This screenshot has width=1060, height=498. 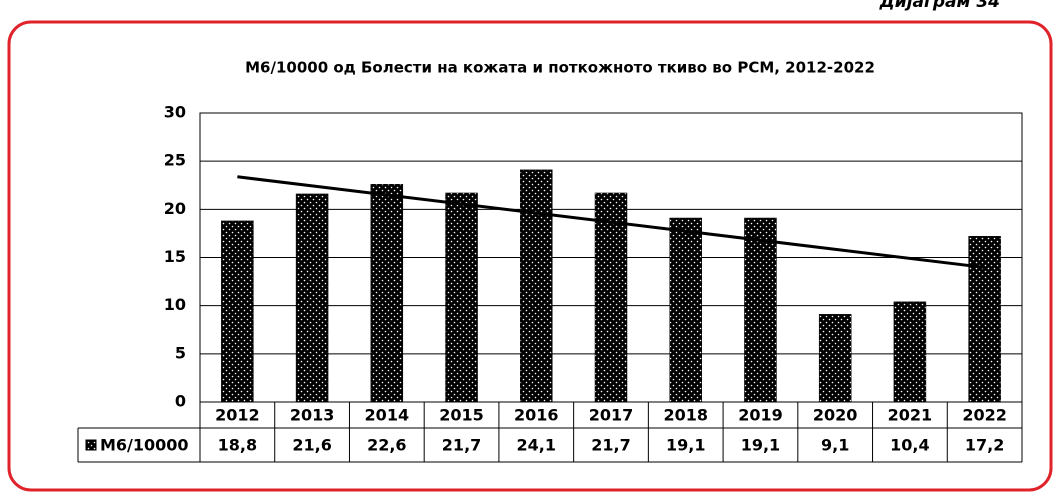 I want to click on y-tick-label: 30, so click(x=175, y=112).